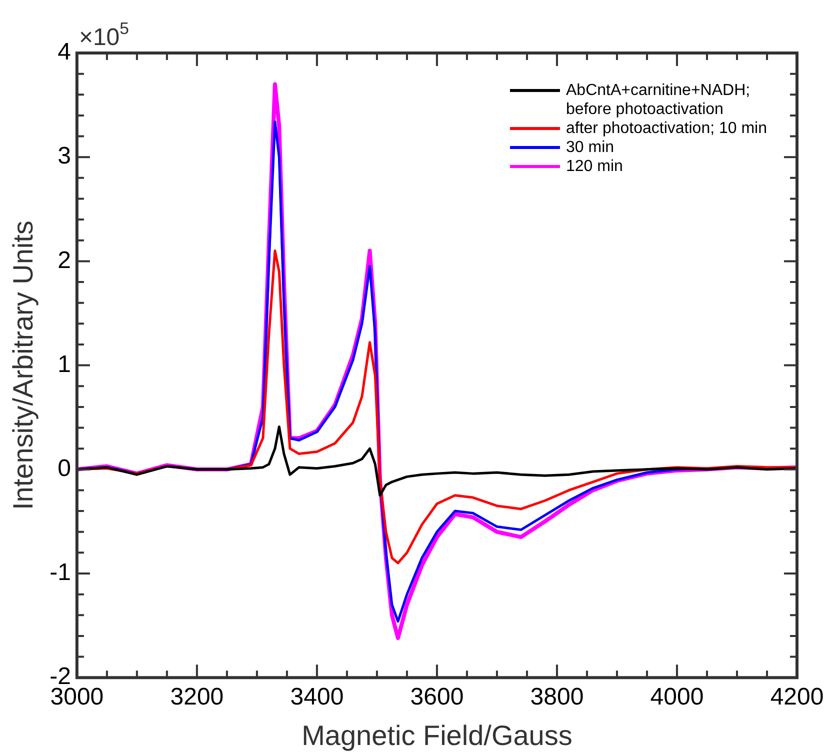 The height and width of the screenshot is (756, 832). Describe the element at coordinates (64, 52) in the screenshot. I see `y-tick-label: 4` at that location.